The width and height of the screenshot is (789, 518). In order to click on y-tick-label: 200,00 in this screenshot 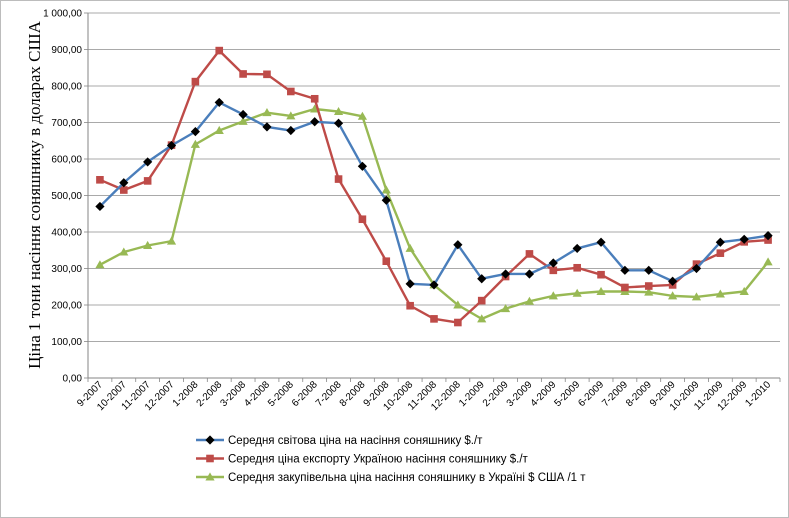, I will do `click(66, 306)`.